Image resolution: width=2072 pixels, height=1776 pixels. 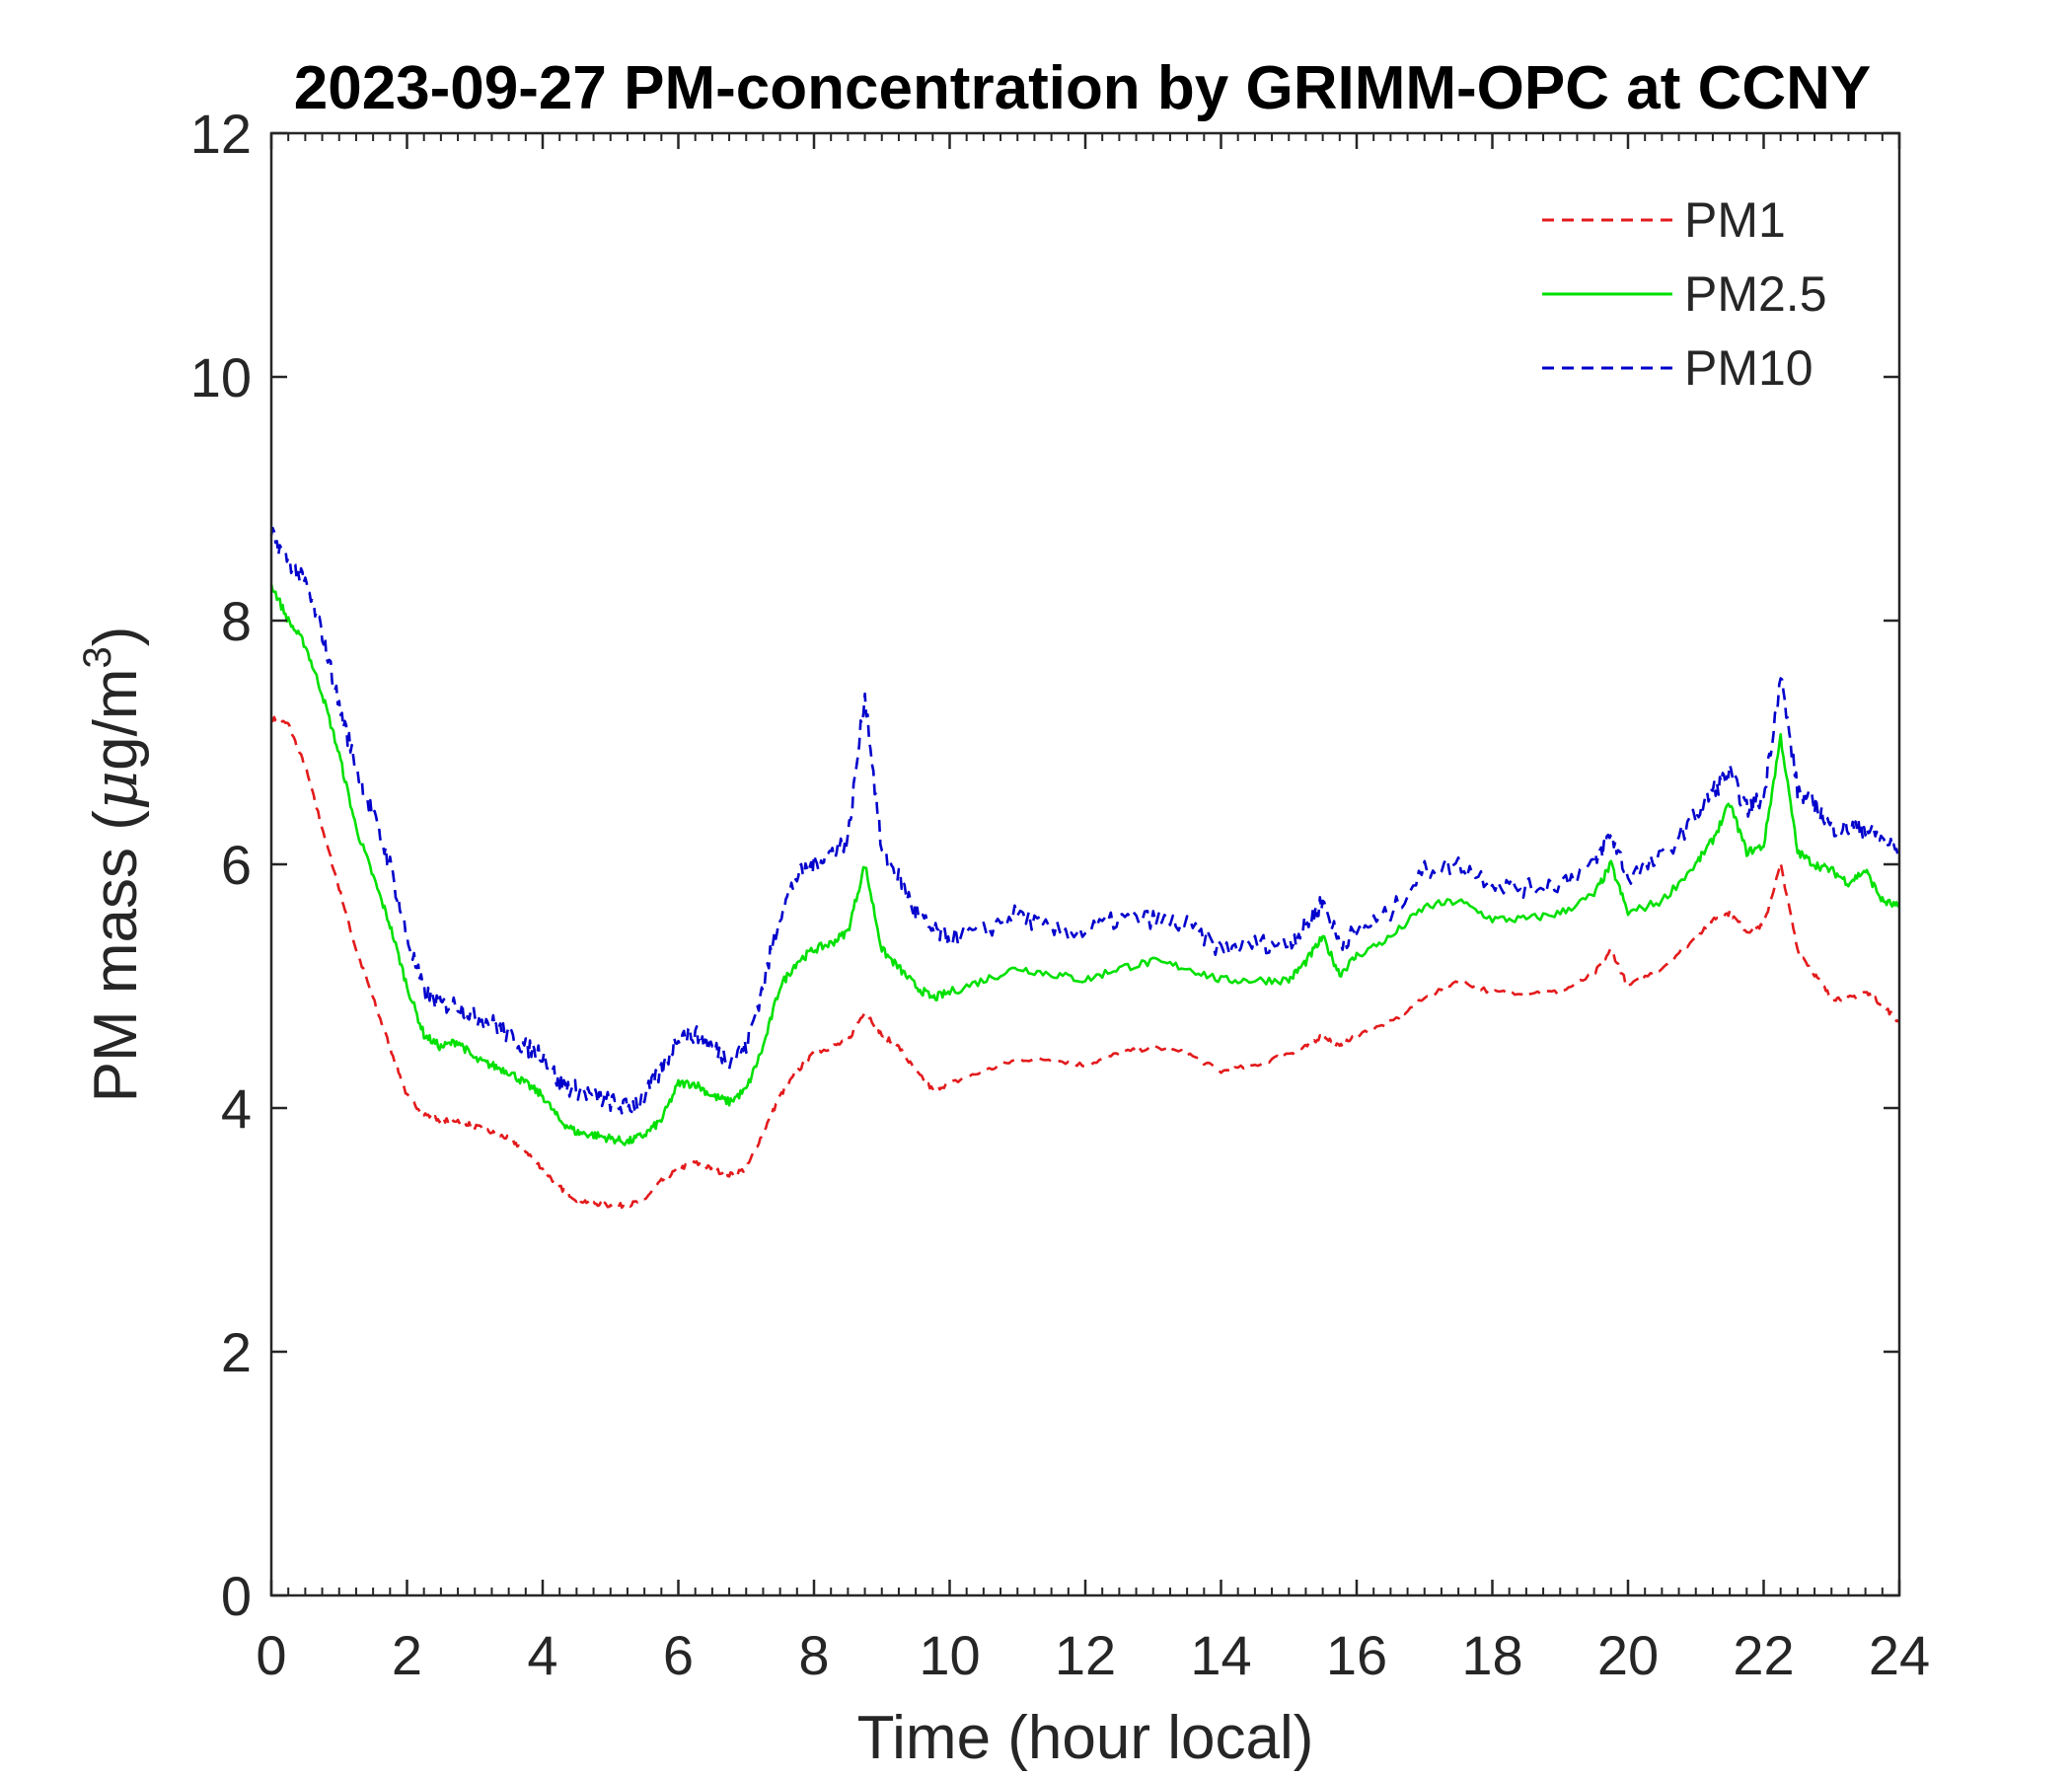 I want to click on legend-label-pm10: PM10, so click(x=1749, y=368).